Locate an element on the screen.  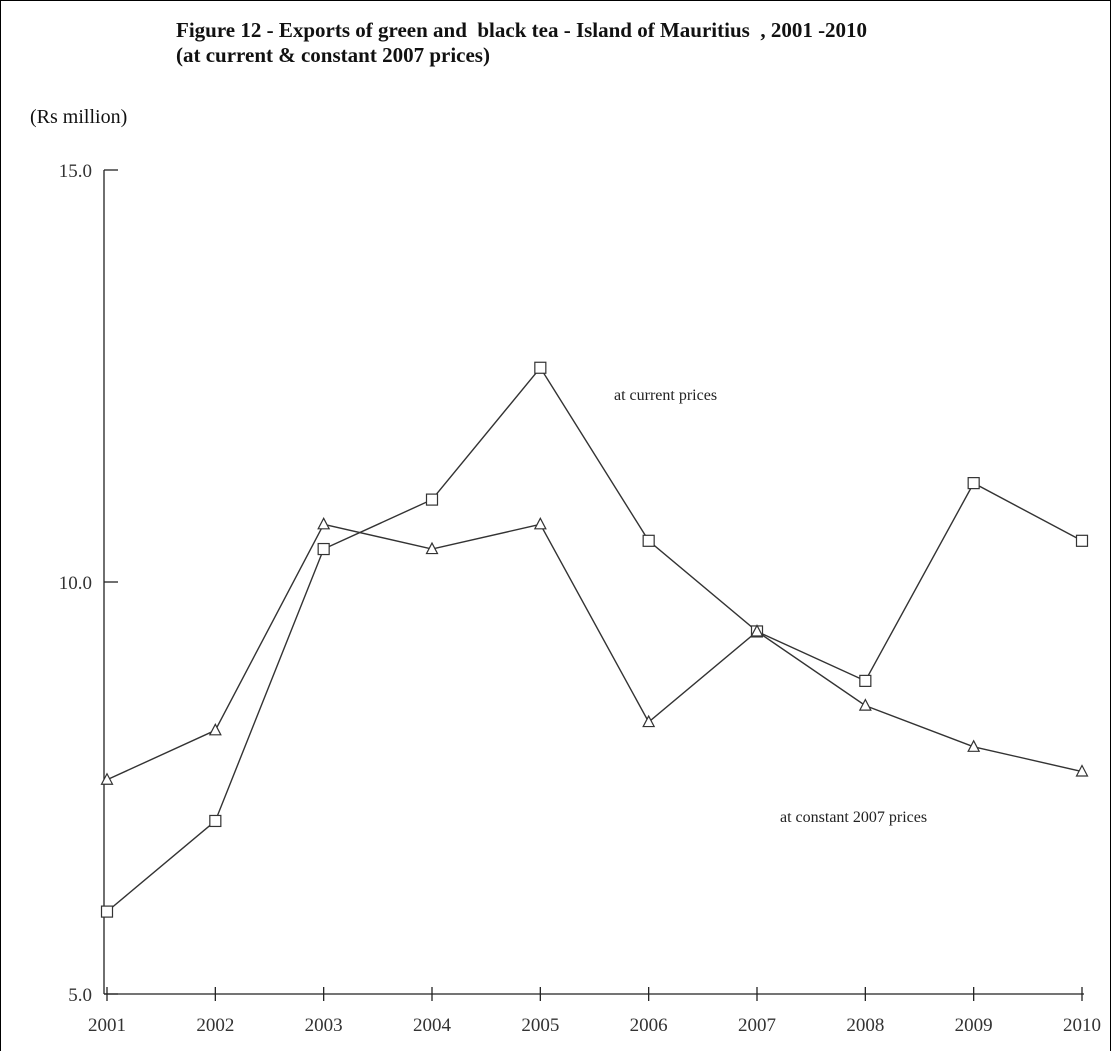
x-tick-label: 2001 is located at coordinates (107, 1025).